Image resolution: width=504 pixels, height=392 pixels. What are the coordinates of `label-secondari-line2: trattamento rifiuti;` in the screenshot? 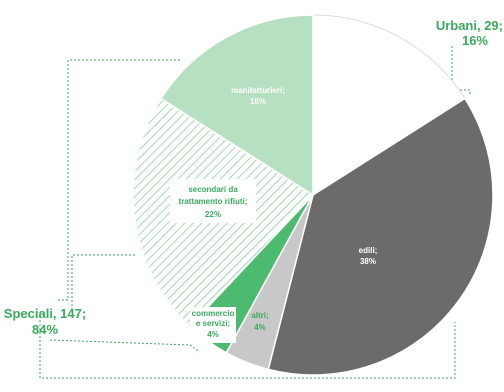 It's located at (213, 201).